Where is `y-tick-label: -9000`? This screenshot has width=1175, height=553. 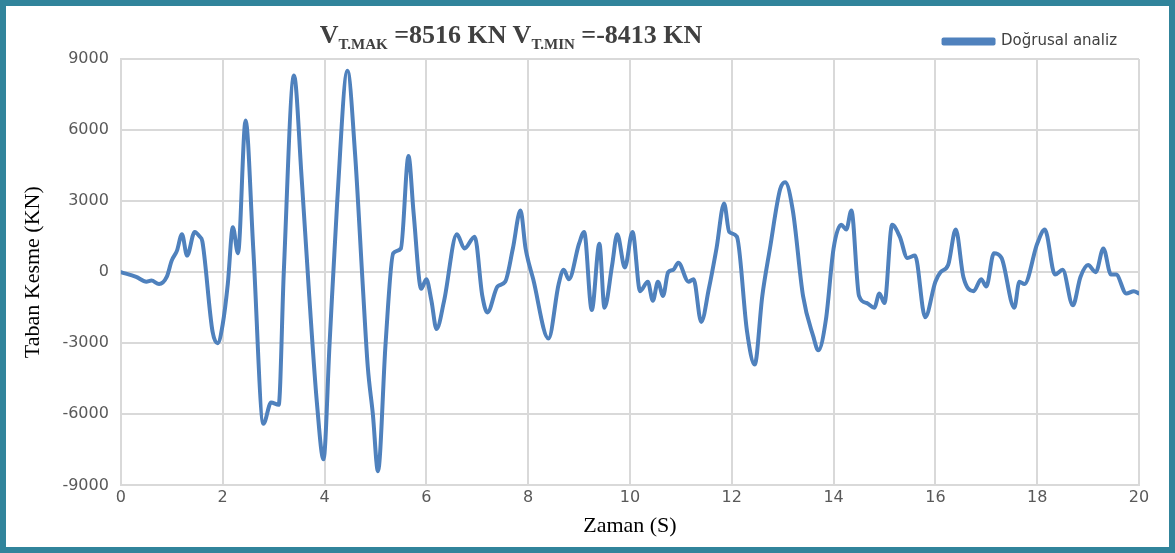
y-tick-label: -9000 is located at coordinates (85, 484).